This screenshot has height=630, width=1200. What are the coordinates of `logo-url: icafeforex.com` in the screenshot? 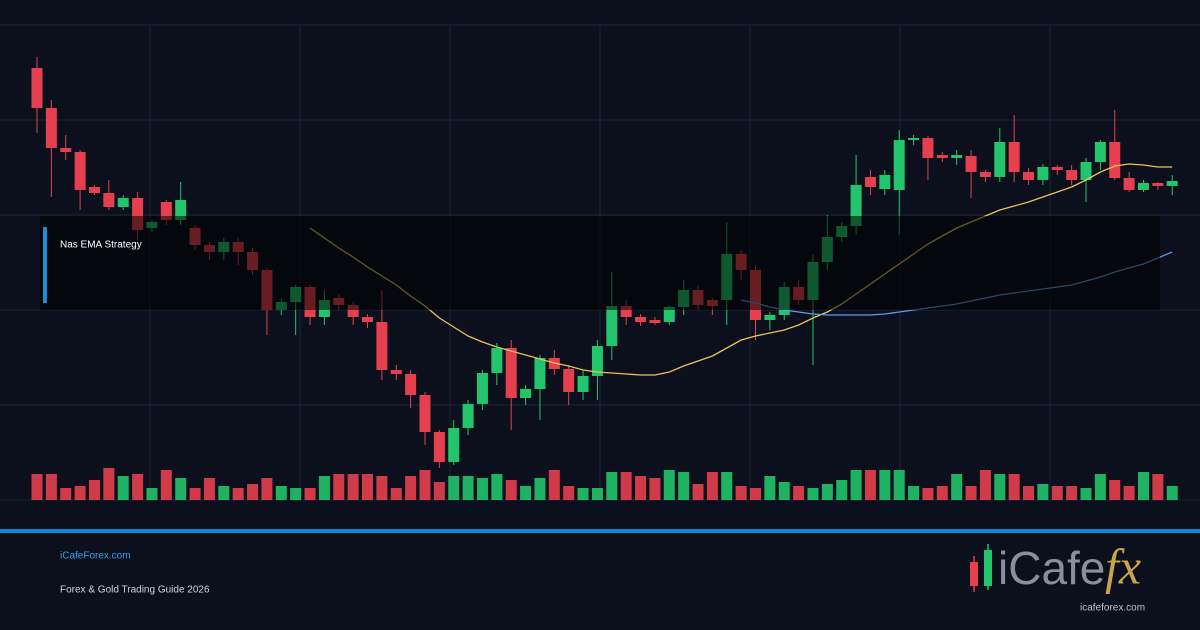 It's located at (1112, 608).